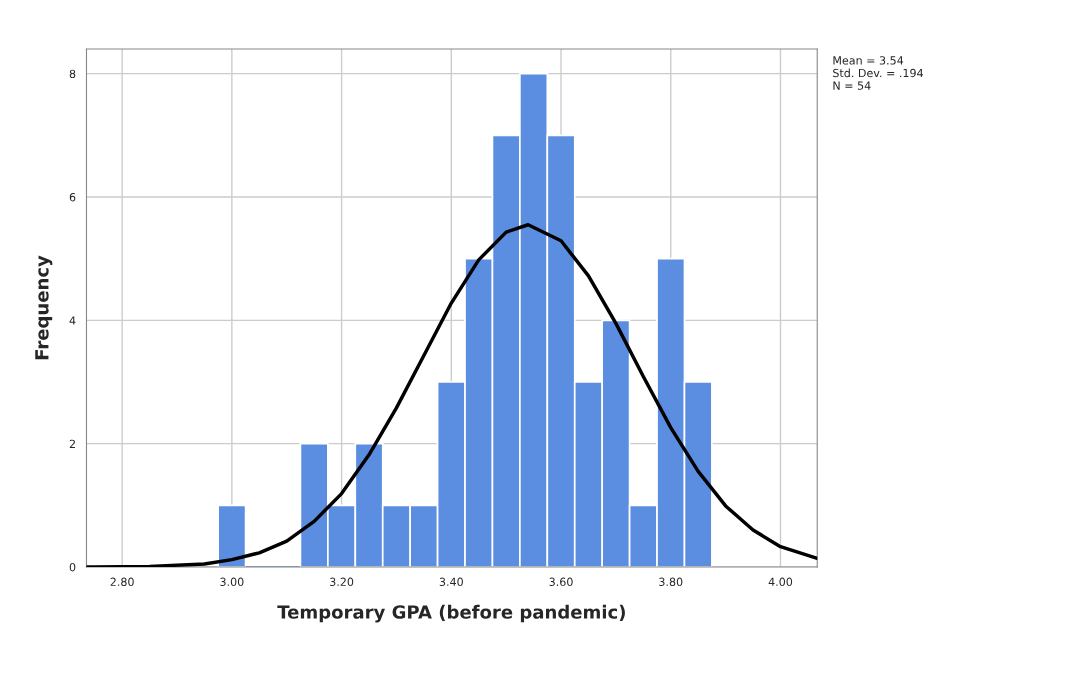  What do you see at coordinates (868, 60) in the screenshot?
I see `text: Mean = 3.54` at bounding box center [868, 60].